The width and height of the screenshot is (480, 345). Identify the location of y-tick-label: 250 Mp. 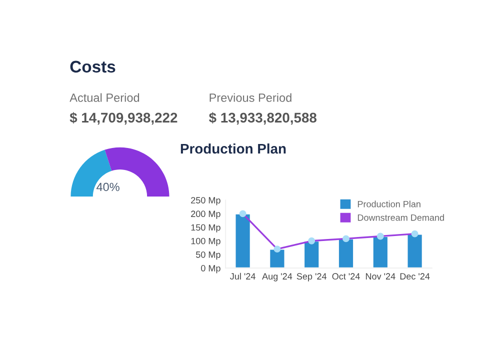
(205, 201).